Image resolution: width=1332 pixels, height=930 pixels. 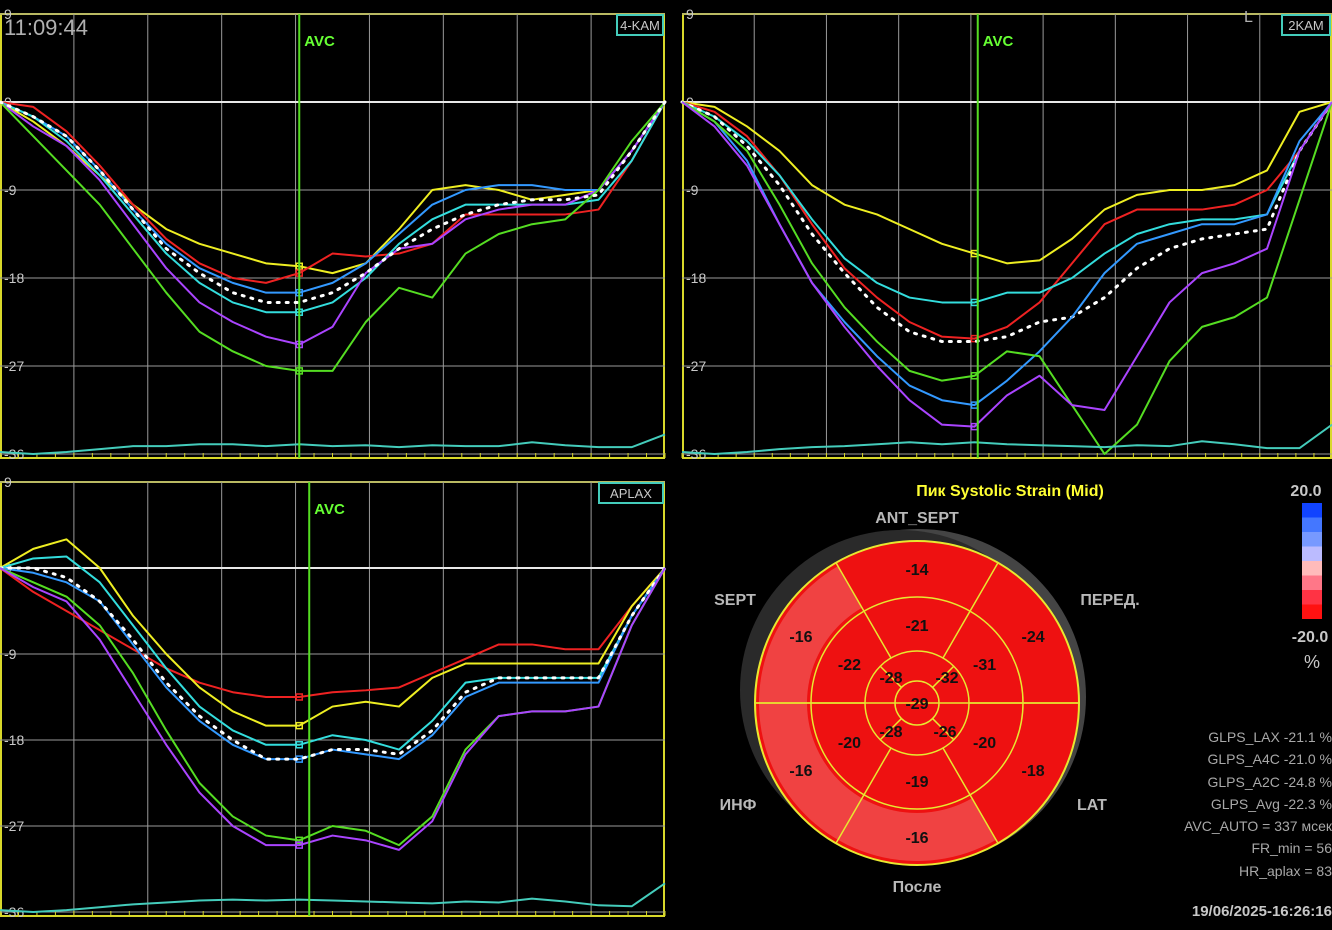 What do you see at coordinates (1291, 848) in the screenshot?
I see `stat-fr-min: FR_min = 56` at bounding box center [1291, 848].